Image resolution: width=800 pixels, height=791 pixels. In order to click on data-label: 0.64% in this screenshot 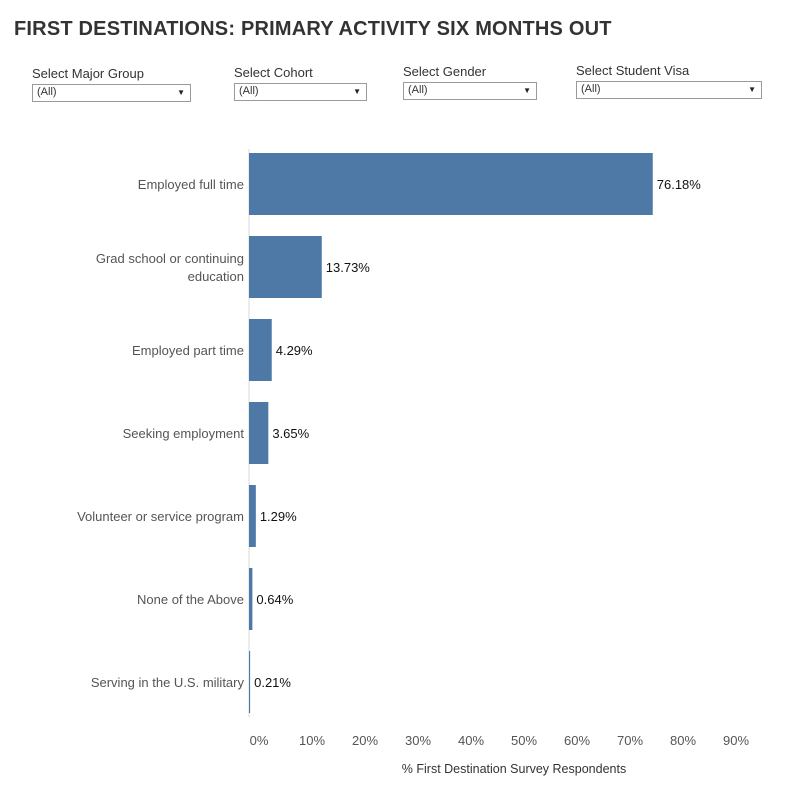, I will do `click(274, 599)`.